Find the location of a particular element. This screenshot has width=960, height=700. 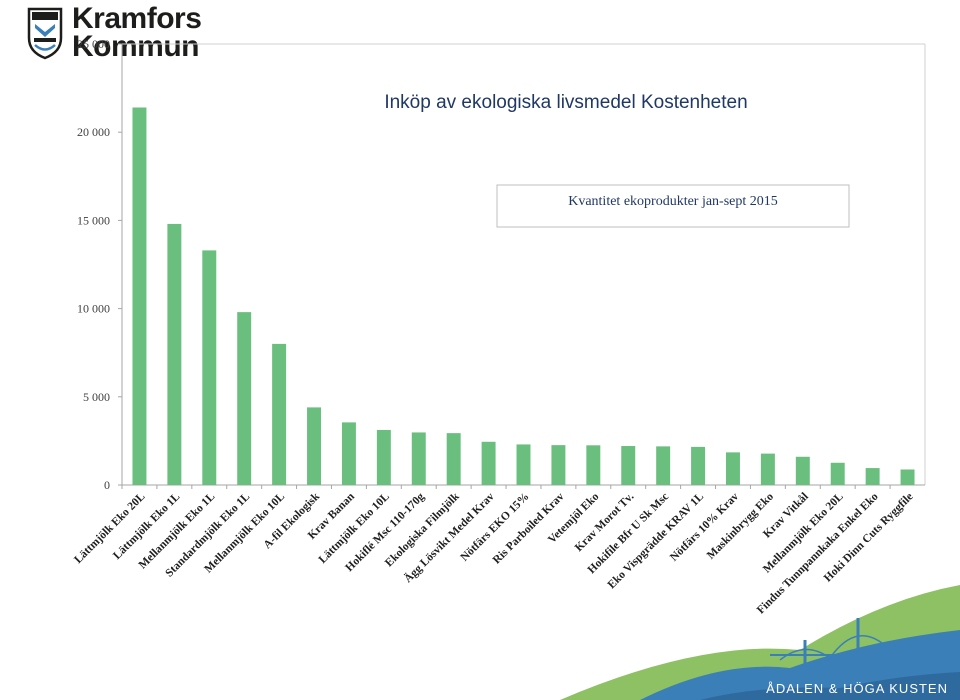

footer-text: ÅDALEN & HÖGA KUSTEN is located at coordinates (857, 688).